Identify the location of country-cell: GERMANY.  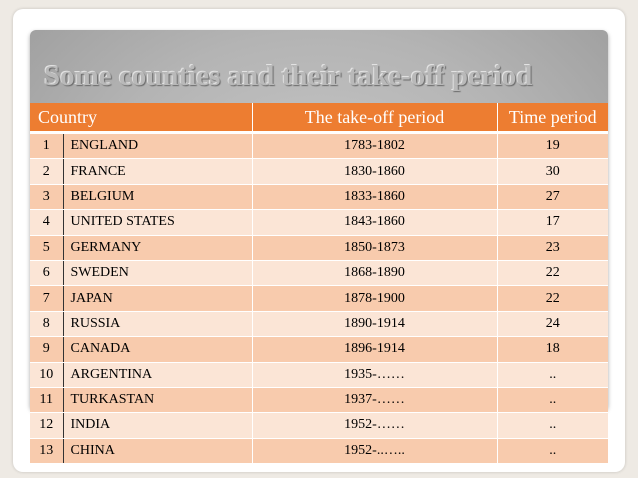
(158, 248).